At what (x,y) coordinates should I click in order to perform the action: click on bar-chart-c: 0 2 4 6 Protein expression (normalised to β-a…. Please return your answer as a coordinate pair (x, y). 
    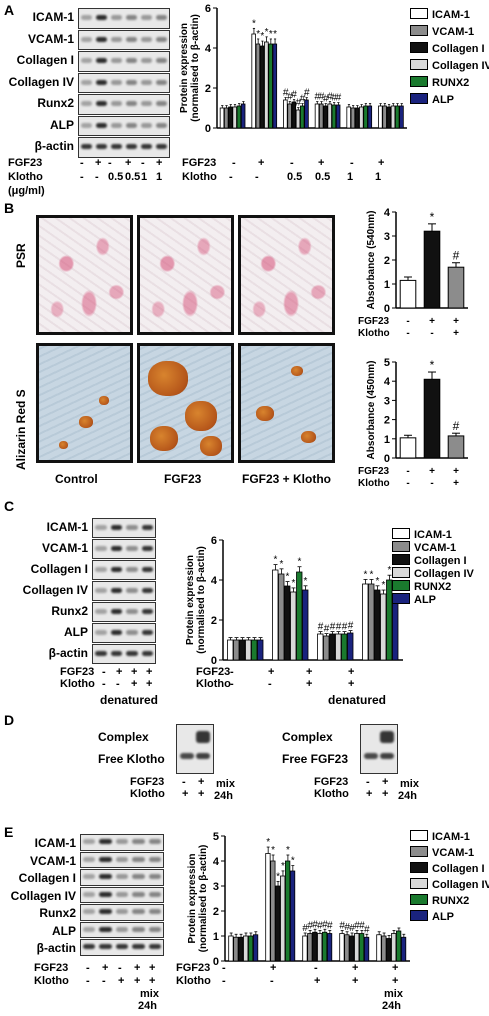
    Looking at the image, I should click on (294, 601).